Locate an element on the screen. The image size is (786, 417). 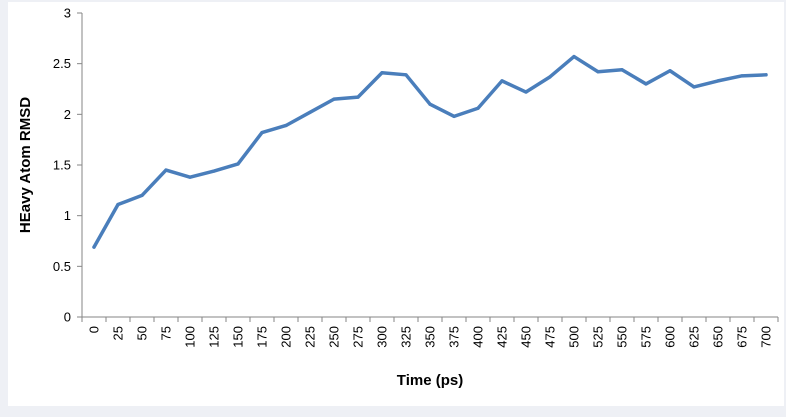
y-tick-label: 0 is located at coordinates (67, 317).